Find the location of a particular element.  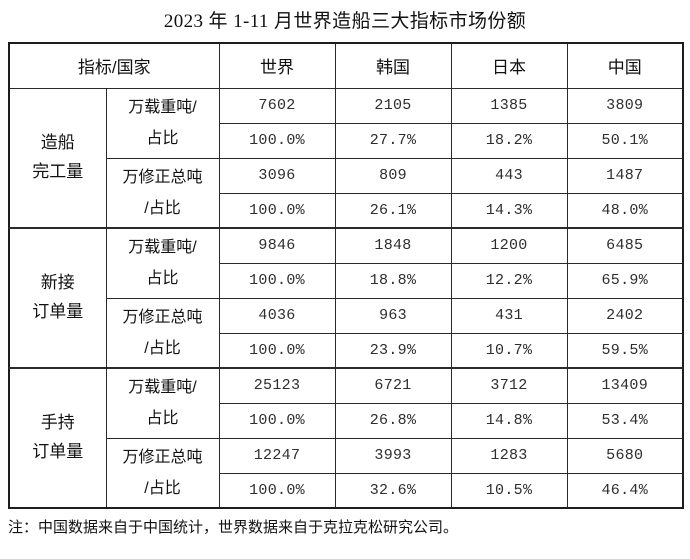

value-cell: 13409 is located at coordinates (625, 385).